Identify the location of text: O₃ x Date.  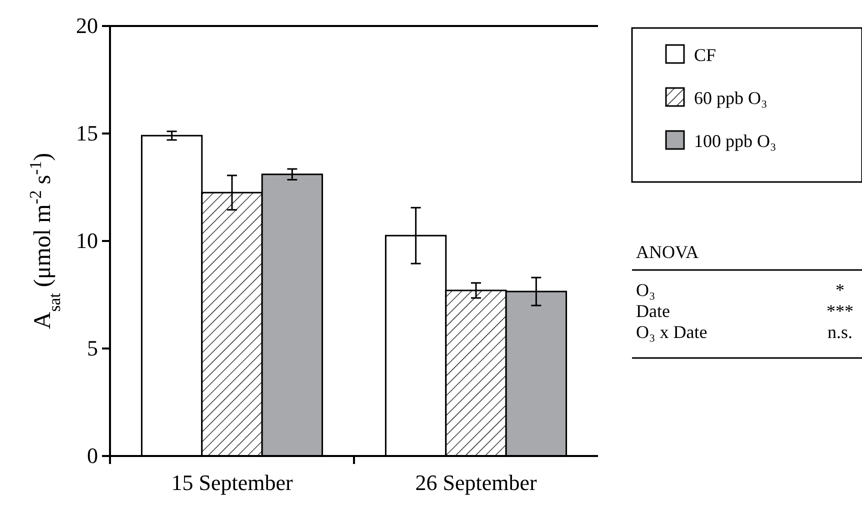
(672, 332).